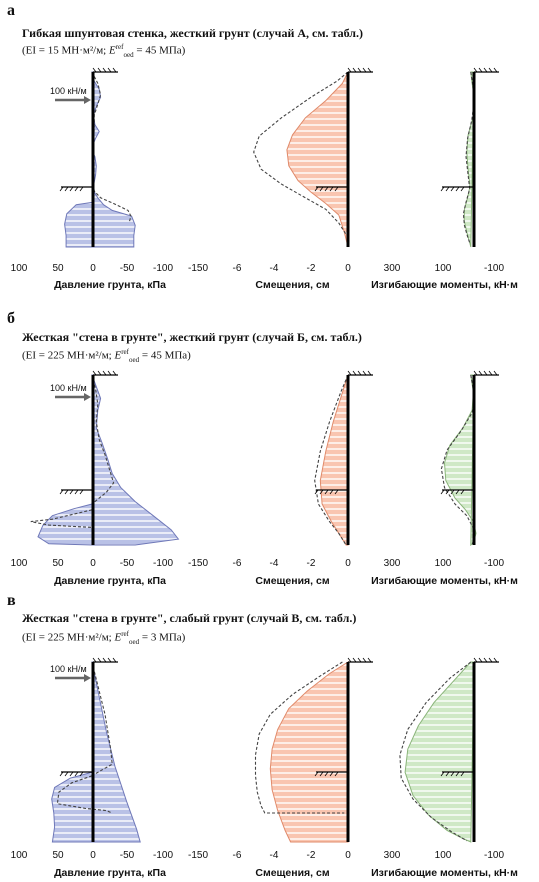 The width and height of the screenshot is (539, 882). What do you see at coordinates (112, 50) in the screenshot?
I see `eoed-symbol: E` at bounding box center [112, 50].